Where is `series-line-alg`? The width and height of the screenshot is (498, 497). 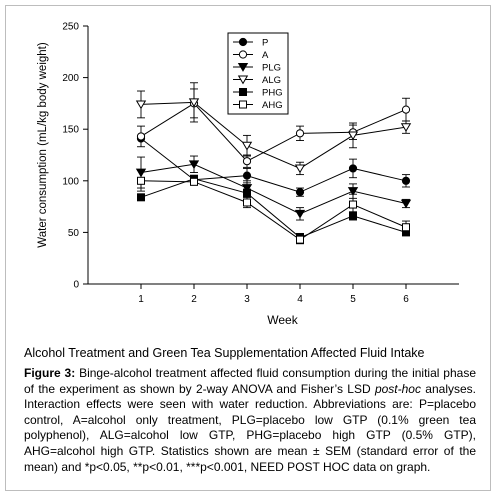
series-line-alg is located at coordinates (273, 135).